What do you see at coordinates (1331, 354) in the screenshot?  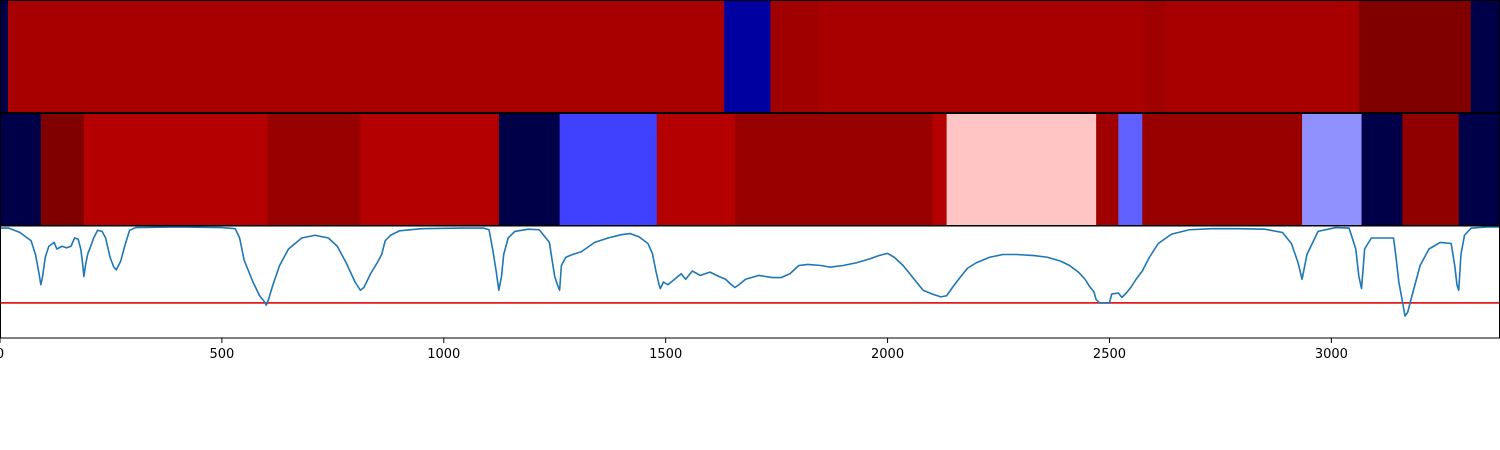 I see `x-tick-label-3000: 3000` at bounding box center [1331, 354].